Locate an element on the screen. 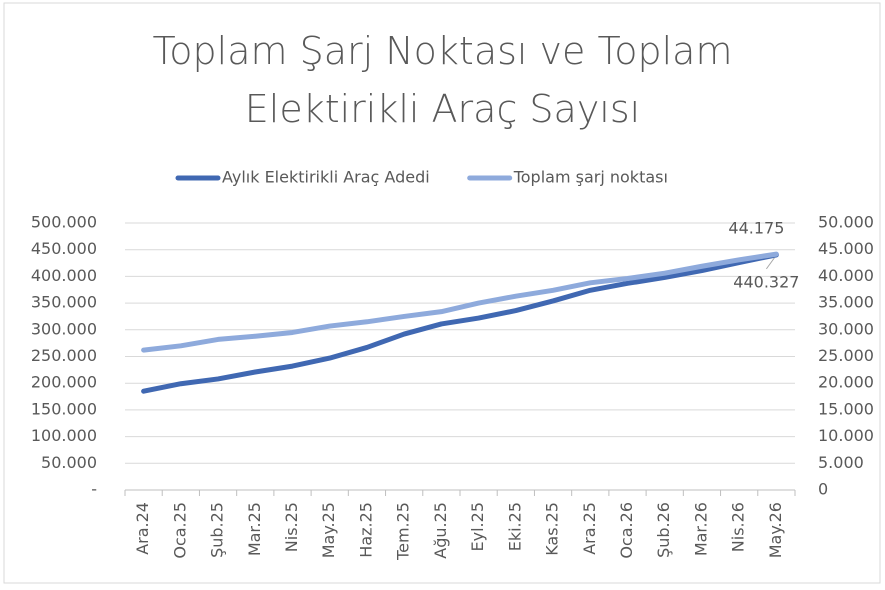 The image size is (885, 590). x-tick-label: Mar.26 is located at coordinates (700, 529).